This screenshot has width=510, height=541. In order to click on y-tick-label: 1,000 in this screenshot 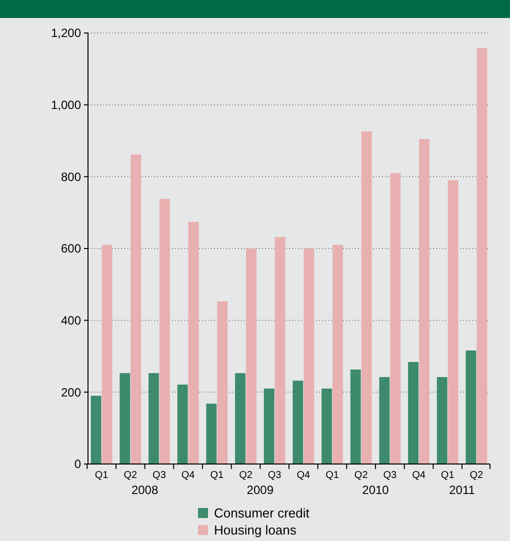, I will do `click(66, 105)`.